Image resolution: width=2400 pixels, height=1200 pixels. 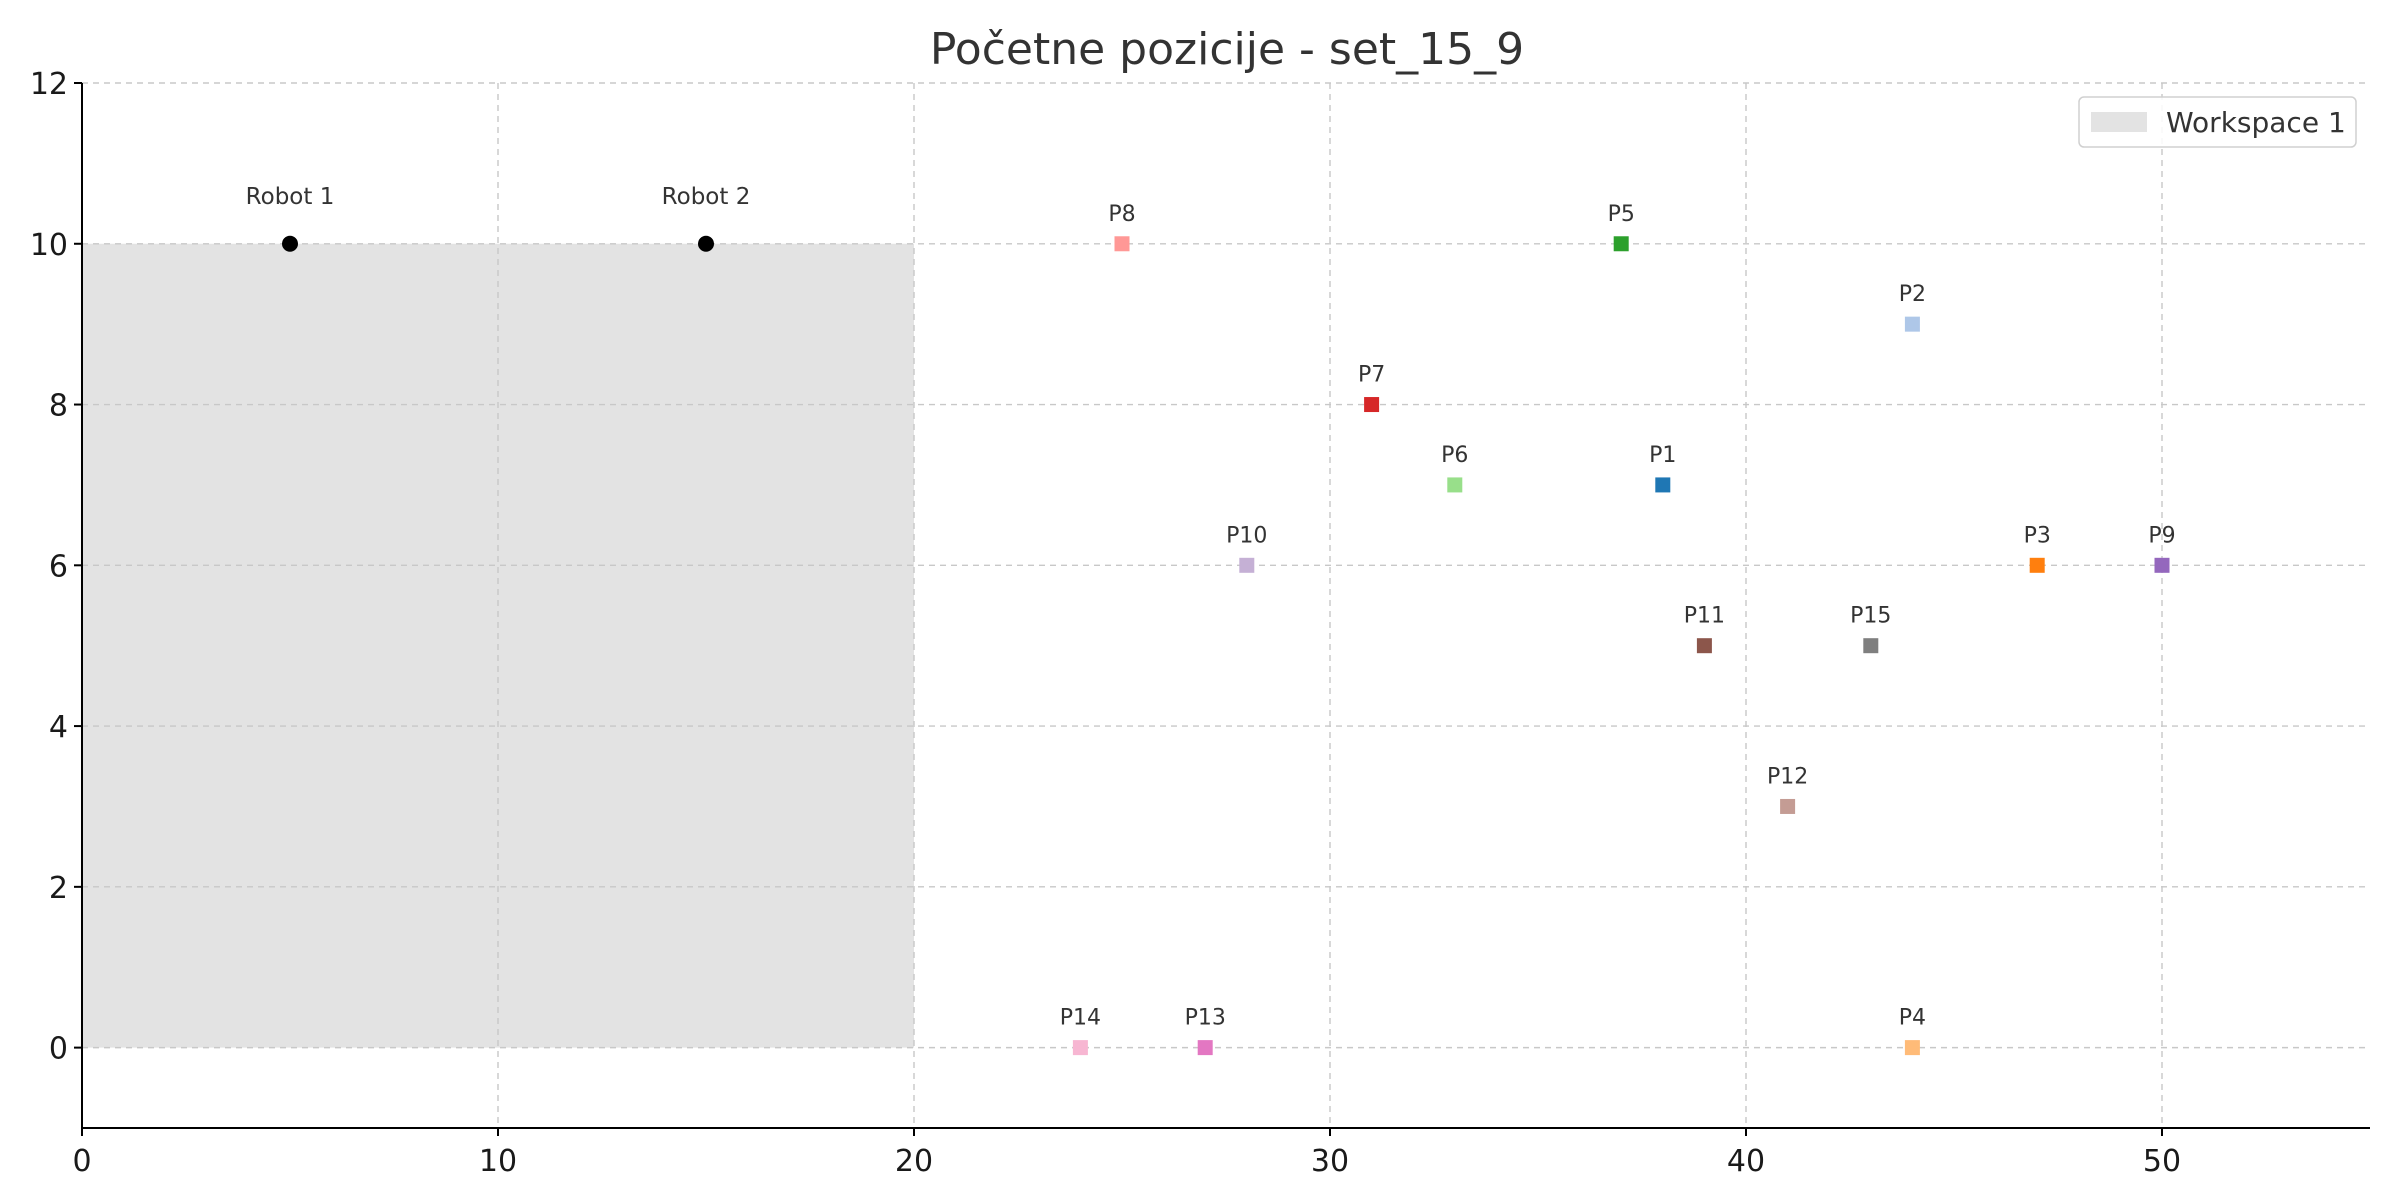 What do you see at coordinates (49, 84) in the screenshot?
I see `y-tick-label: 12` at bounding box center [49, 84].